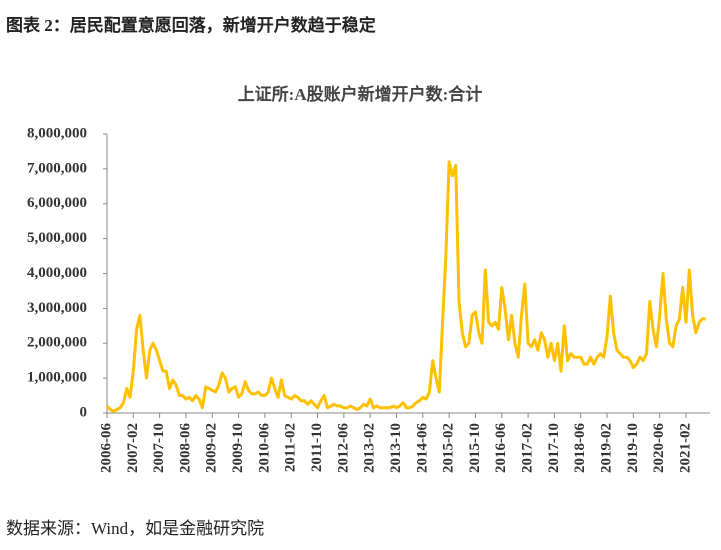 The image size is (721, 550). I want to click on x-tick-label: 2017-10, so click(554, 448).